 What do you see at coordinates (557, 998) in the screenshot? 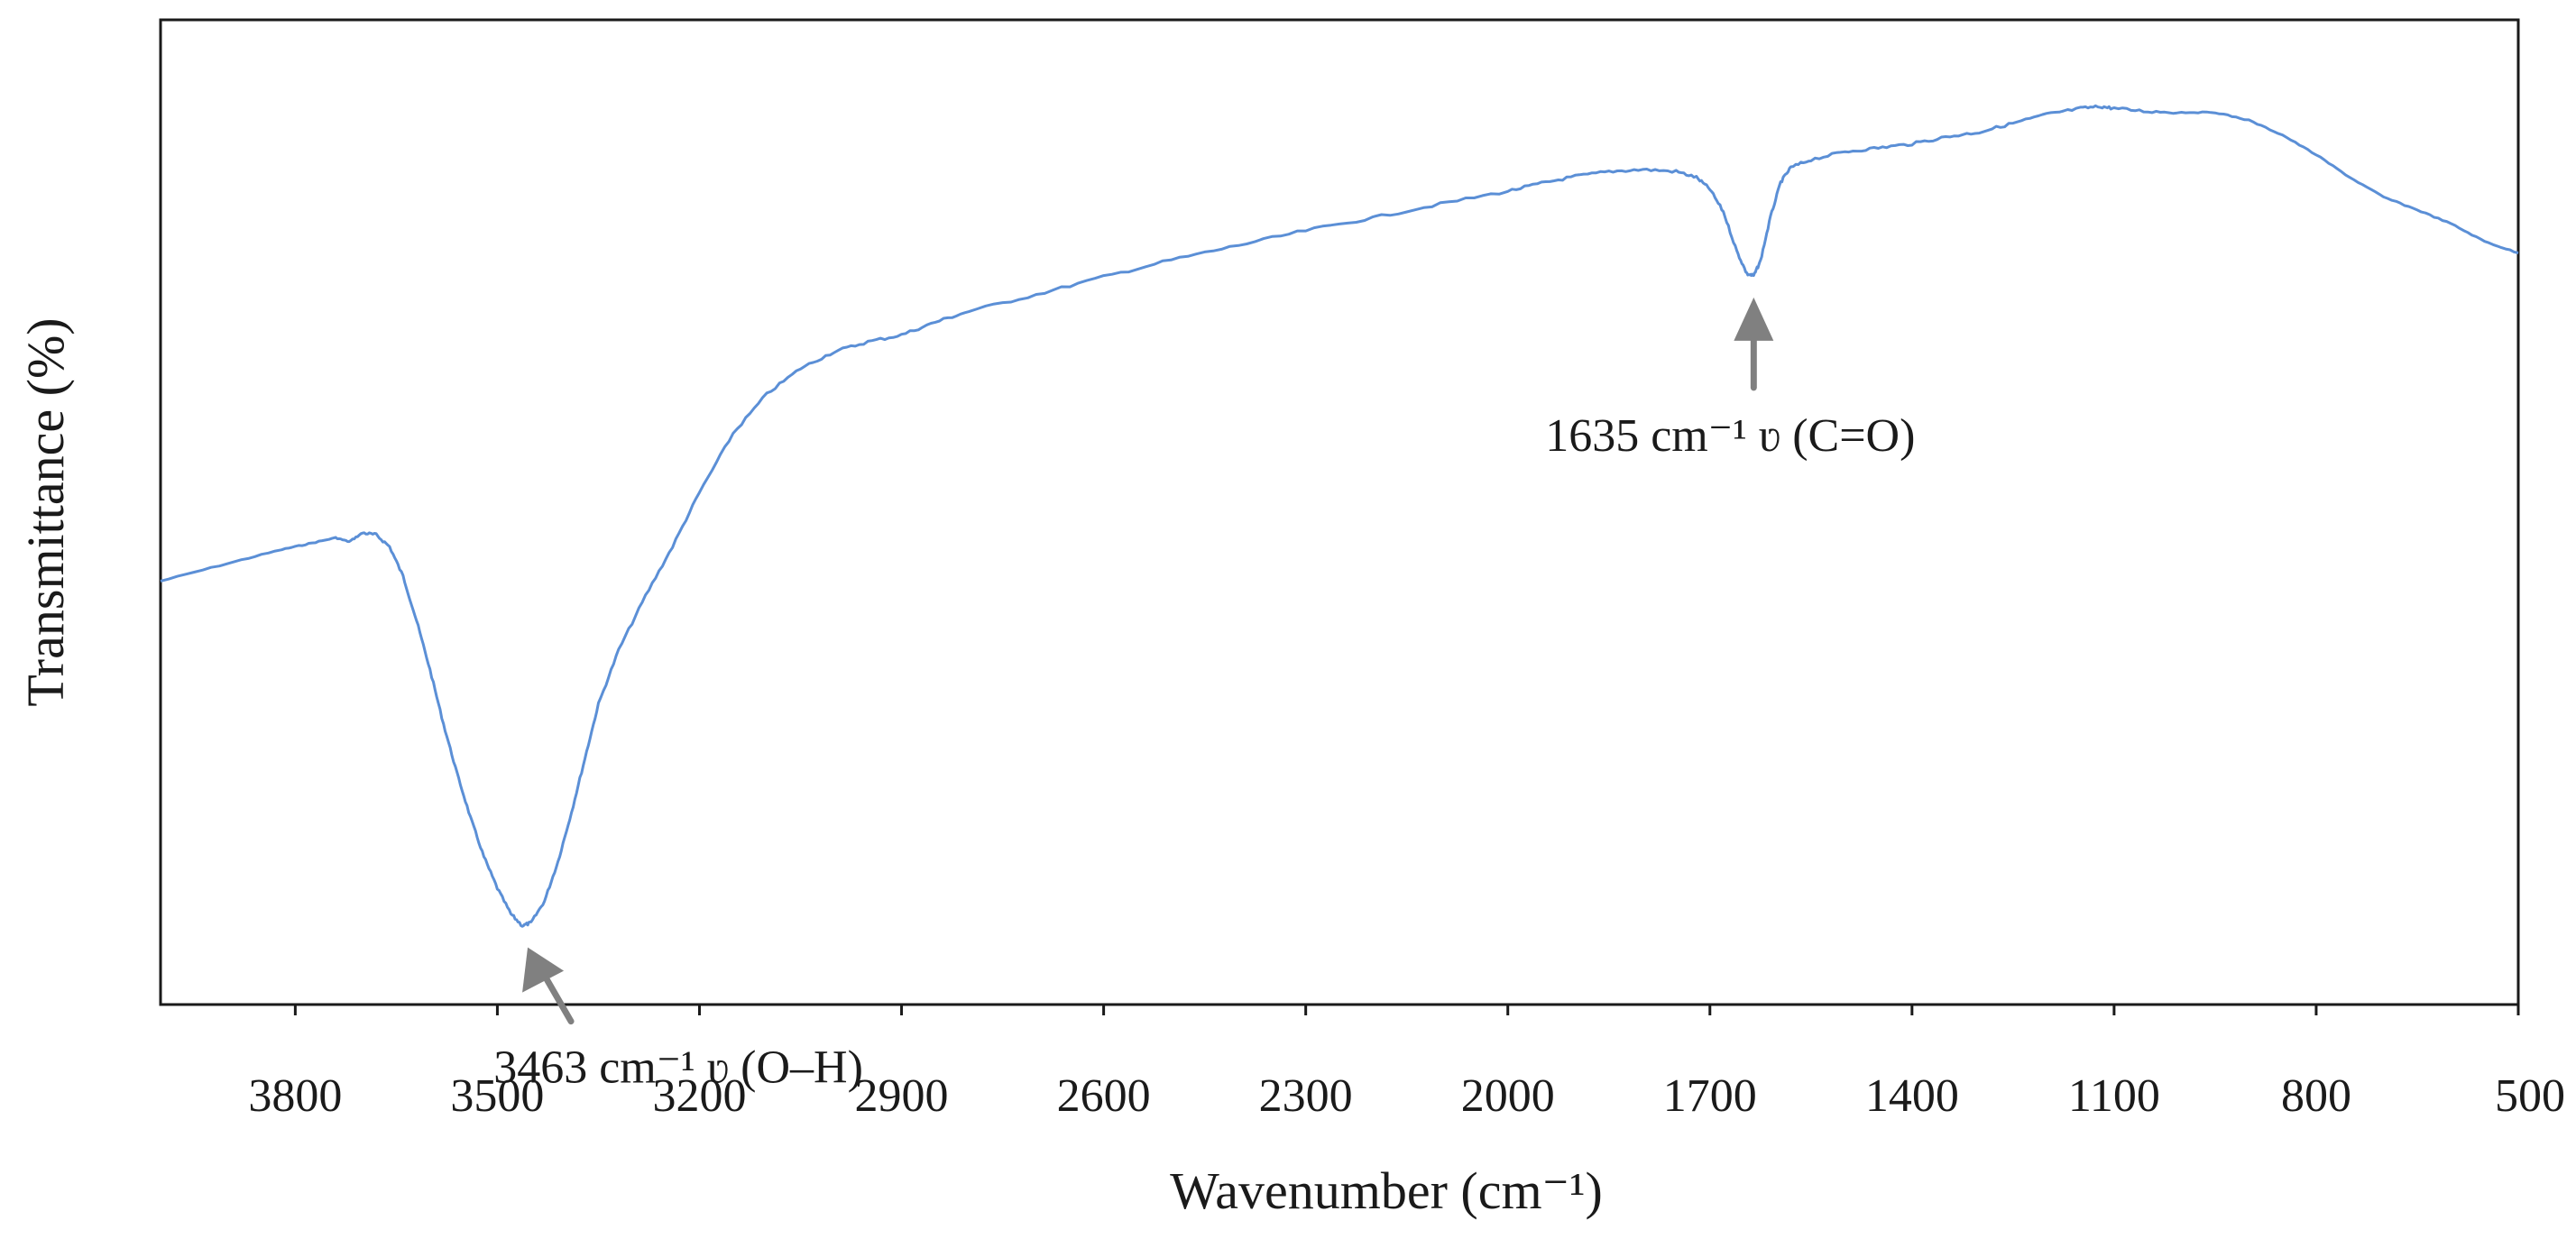
I see `annotation-arrow-shaft` at bounding box center [557, 998].